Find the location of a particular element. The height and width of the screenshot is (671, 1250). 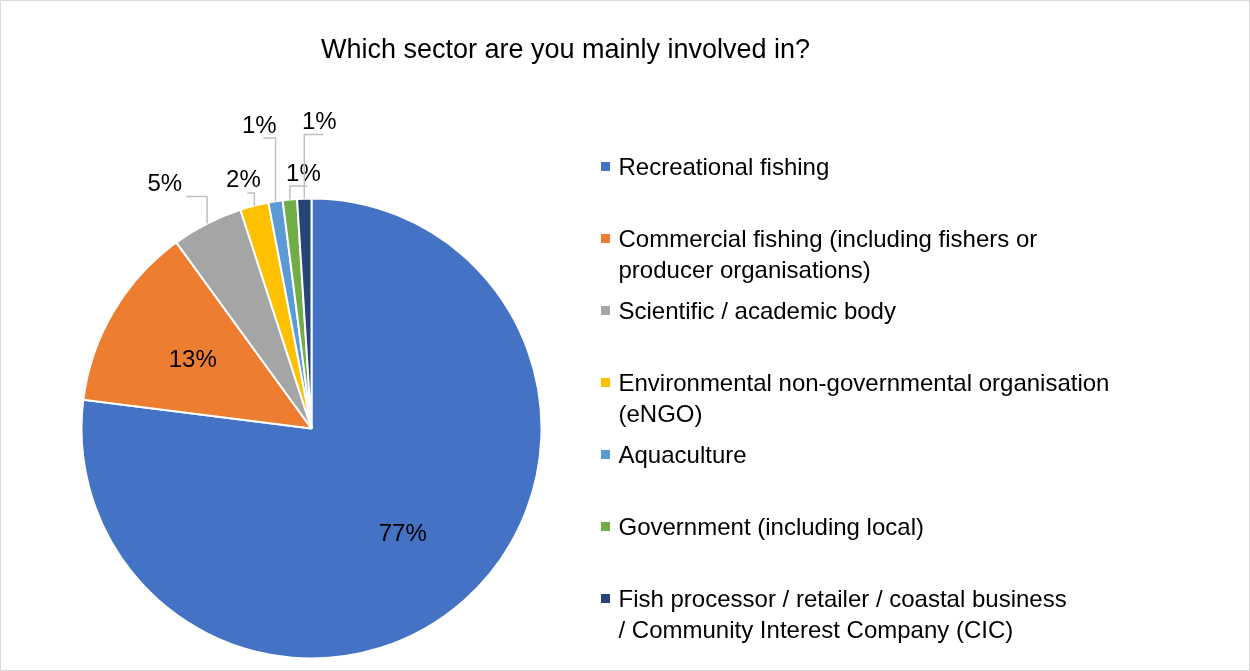

legend-label: Fish processor / retailer / coastal business / Community Interest Company (CIC) is located at coordinates (842, 613).